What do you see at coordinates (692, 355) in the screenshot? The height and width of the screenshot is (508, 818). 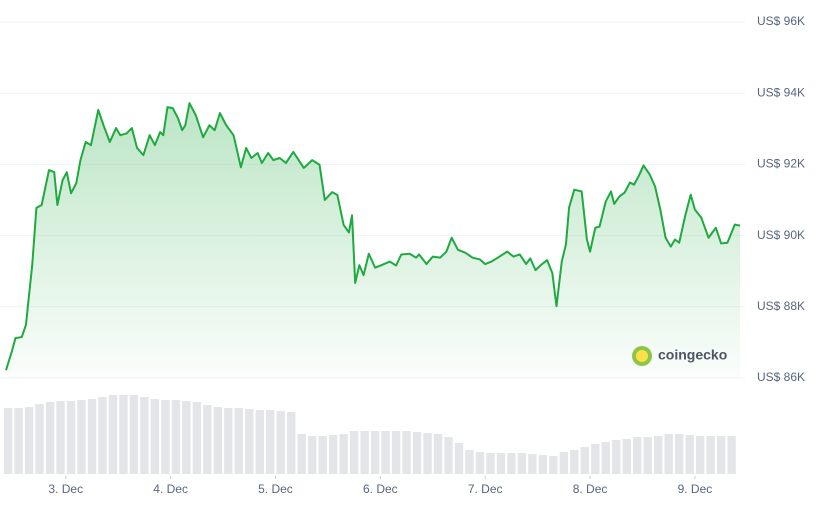 I see `brand-text: coingecko` at bounding box center [692, 355].